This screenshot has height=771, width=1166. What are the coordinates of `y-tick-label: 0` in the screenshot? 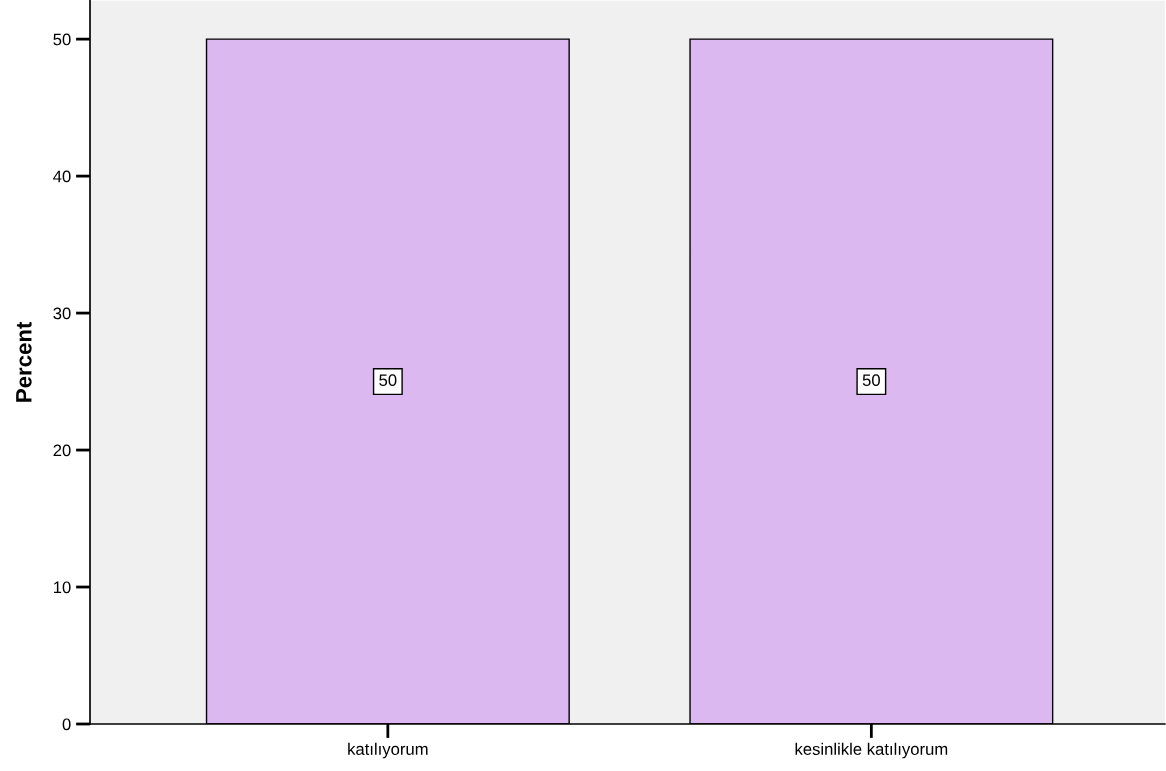 It's located at (66, 724).